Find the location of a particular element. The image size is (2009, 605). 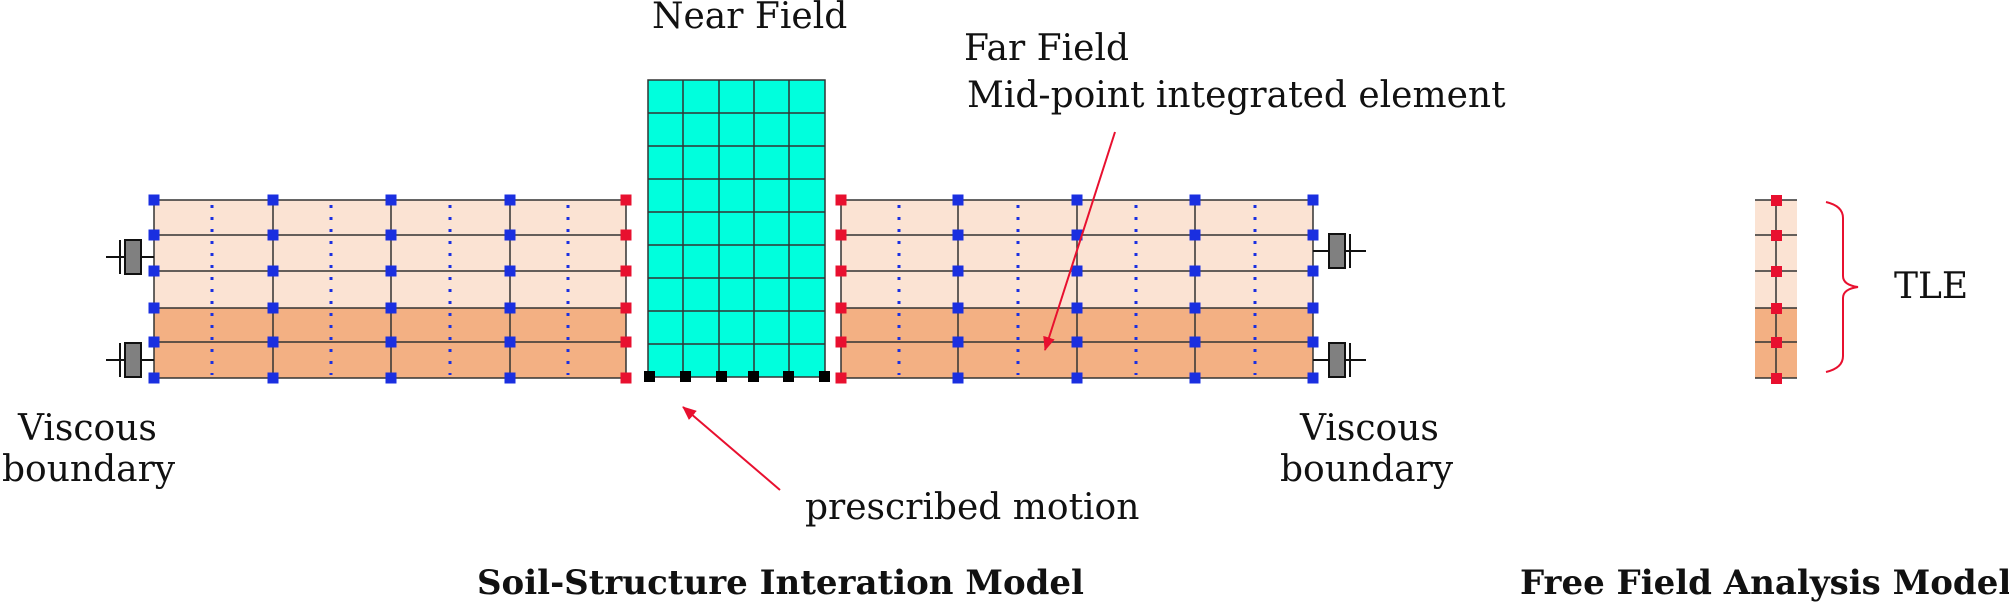

ssi-model-title: Soil-Structure Interation Model is located at coordinates (780, 583).